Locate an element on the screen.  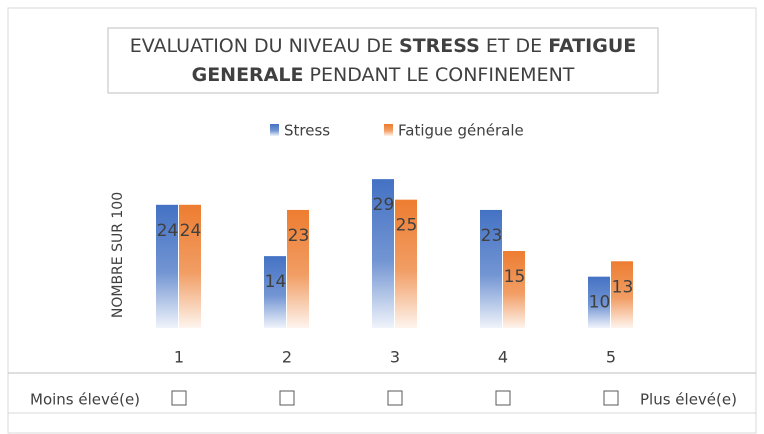
x-tick-label: 1 is located at coordinates (179, 357).